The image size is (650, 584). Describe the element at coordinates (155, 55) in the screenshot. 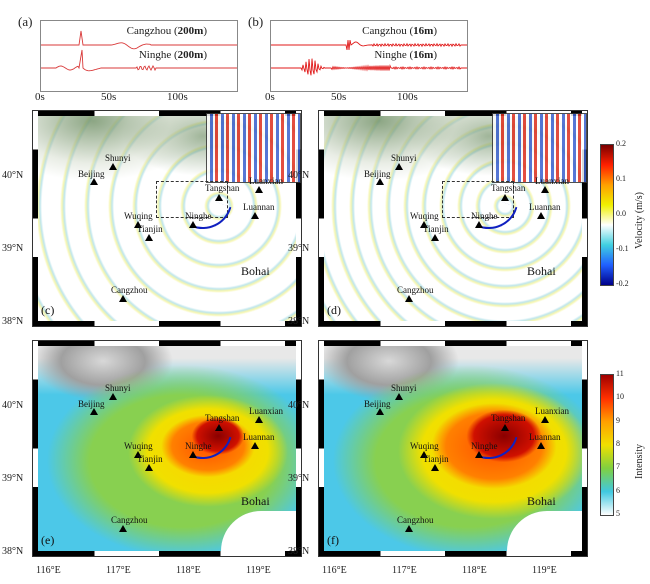

I see `station-name: Ninghe` at that location.